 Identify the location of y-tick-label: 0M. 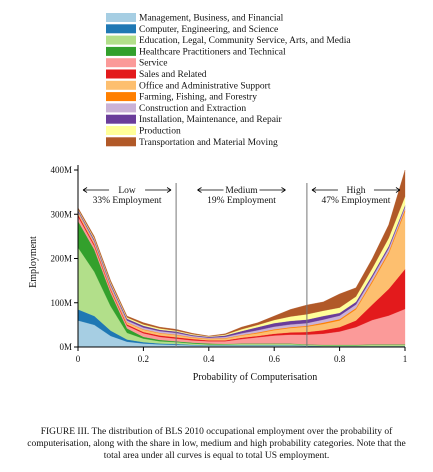
(65, 347).